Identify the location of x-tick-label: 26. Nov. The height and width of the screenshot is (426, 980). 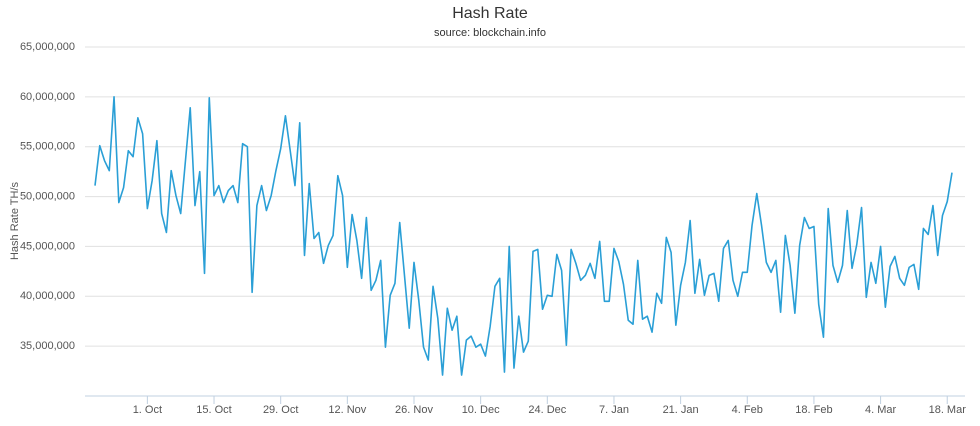
(414, 410).